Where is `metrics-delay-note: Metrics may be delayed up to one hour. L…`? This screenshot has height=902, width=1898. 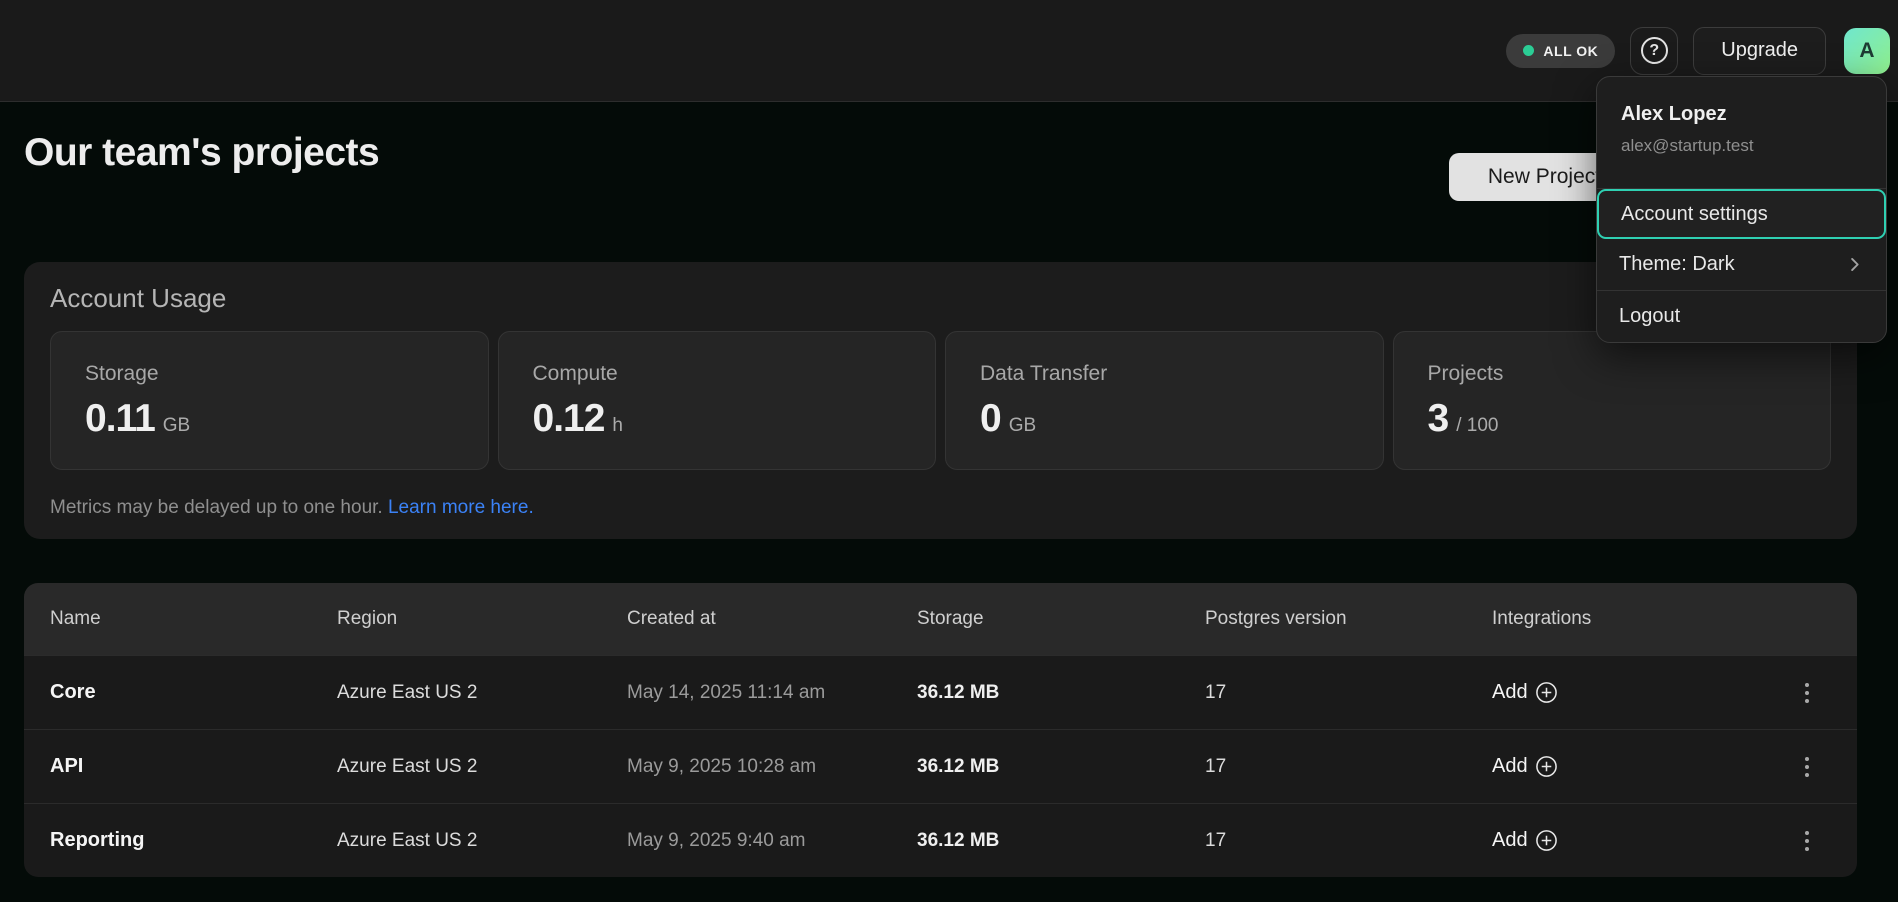
metrics-delay-note: Metrics may be delayed up to one hour. L… is located at coordinates (940, 508).